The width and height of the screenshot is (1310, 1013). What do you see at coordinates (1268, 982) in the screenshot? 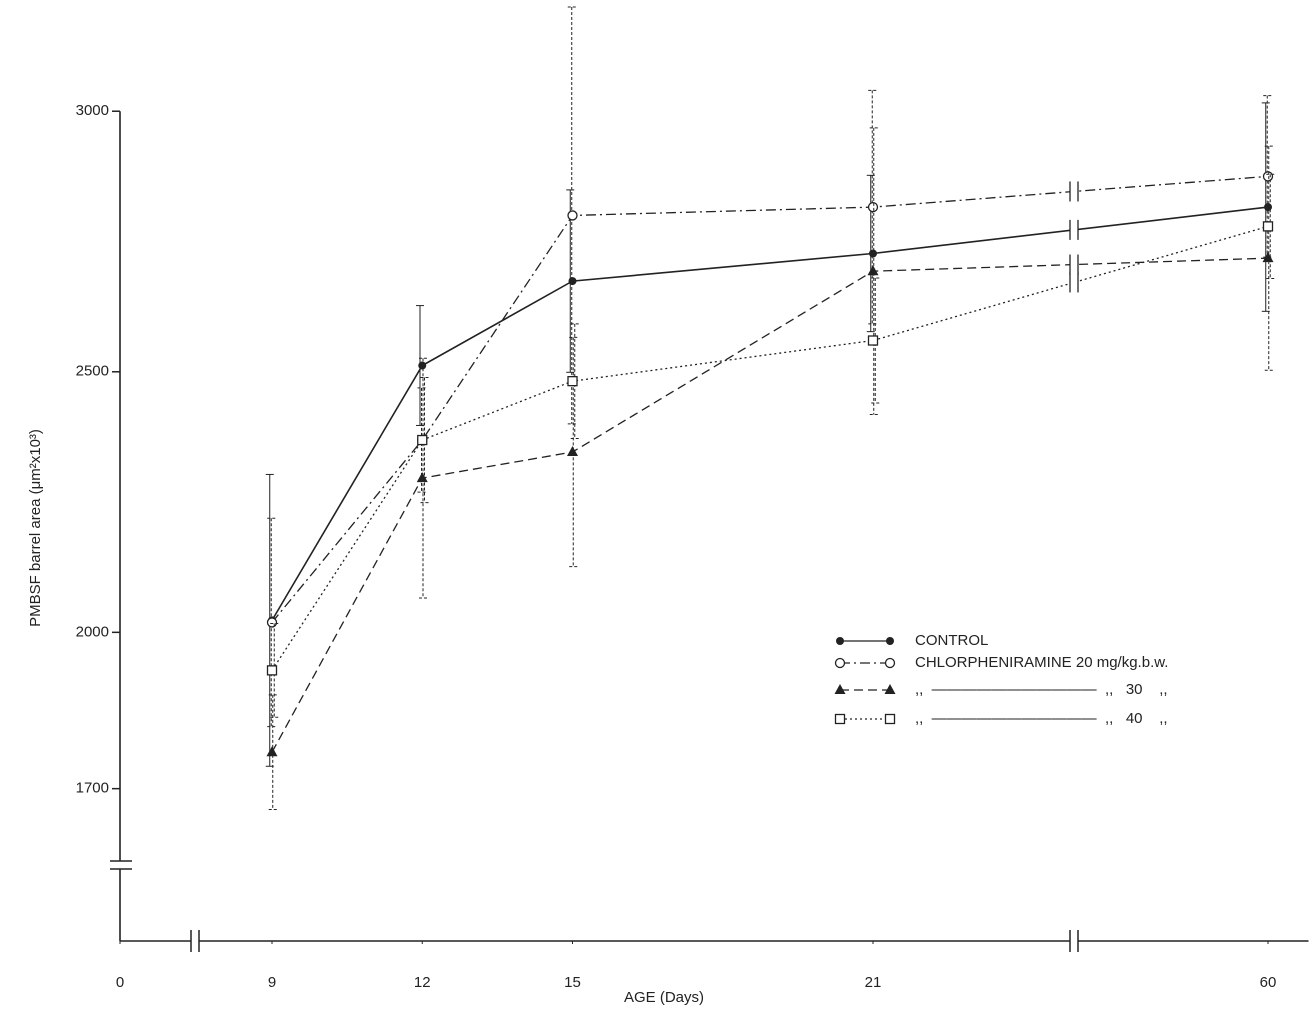
I see `x-tick-label: 60` at bounding box center [1268, 982].